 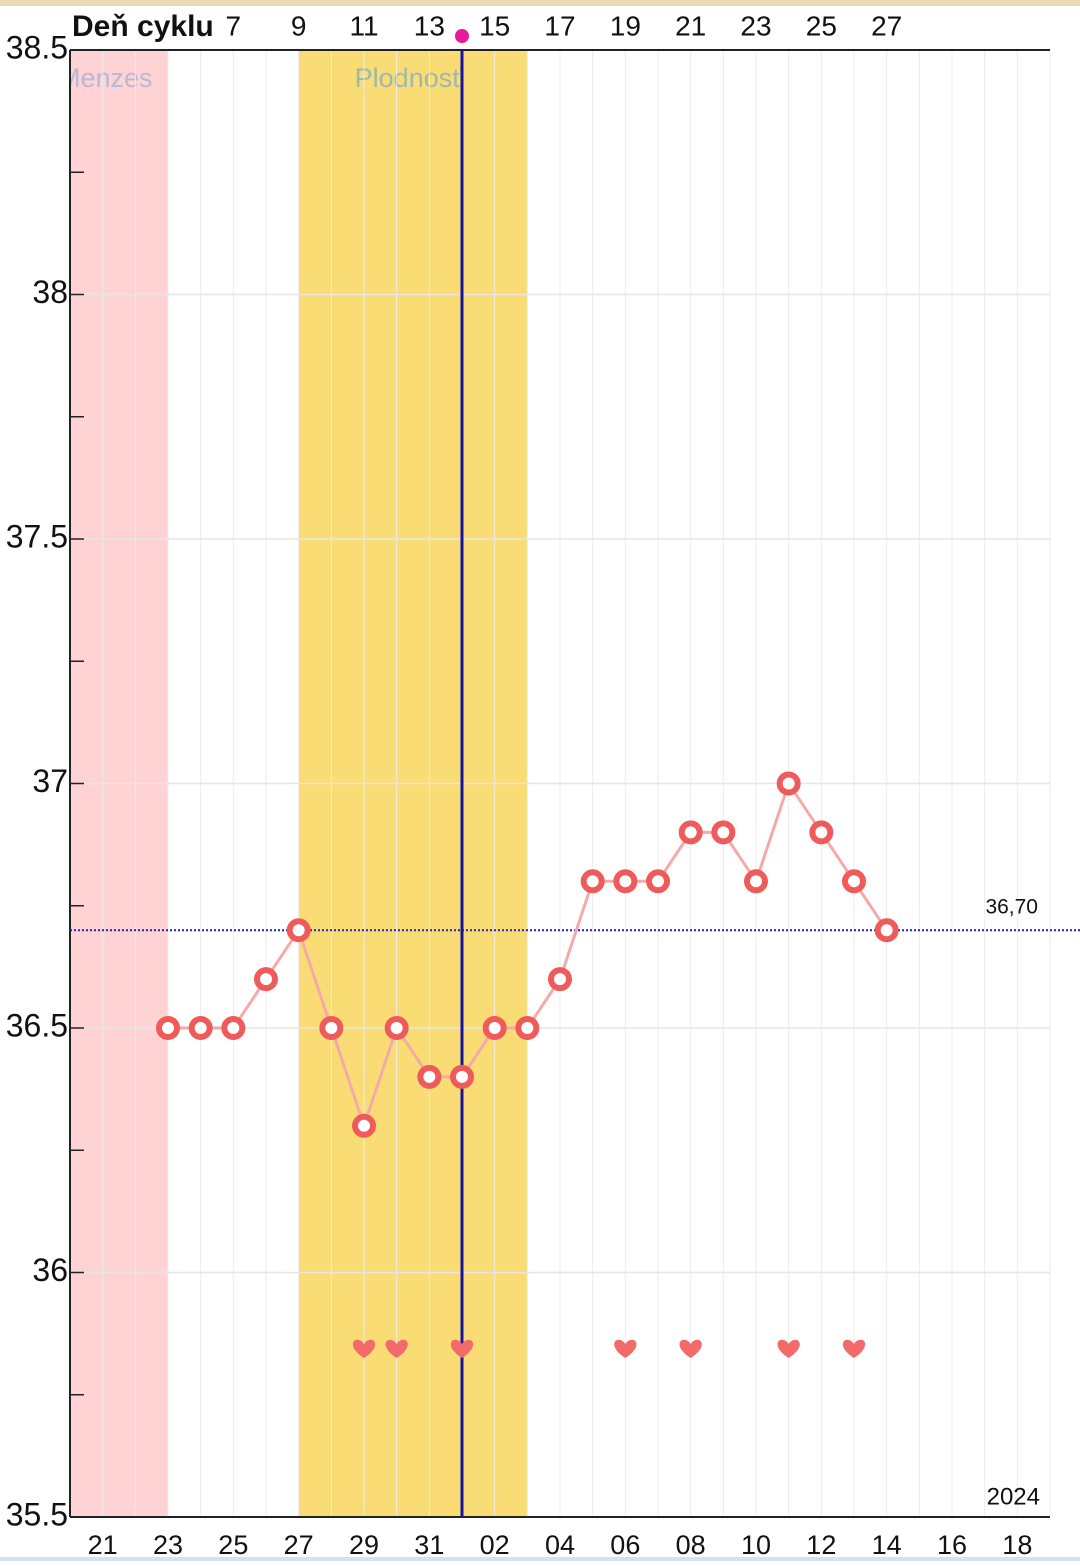 What do you see at coordinates (409, 78) in the screenshot?
I see `band-label: Plodnosť` at bounding box center [409, 78].